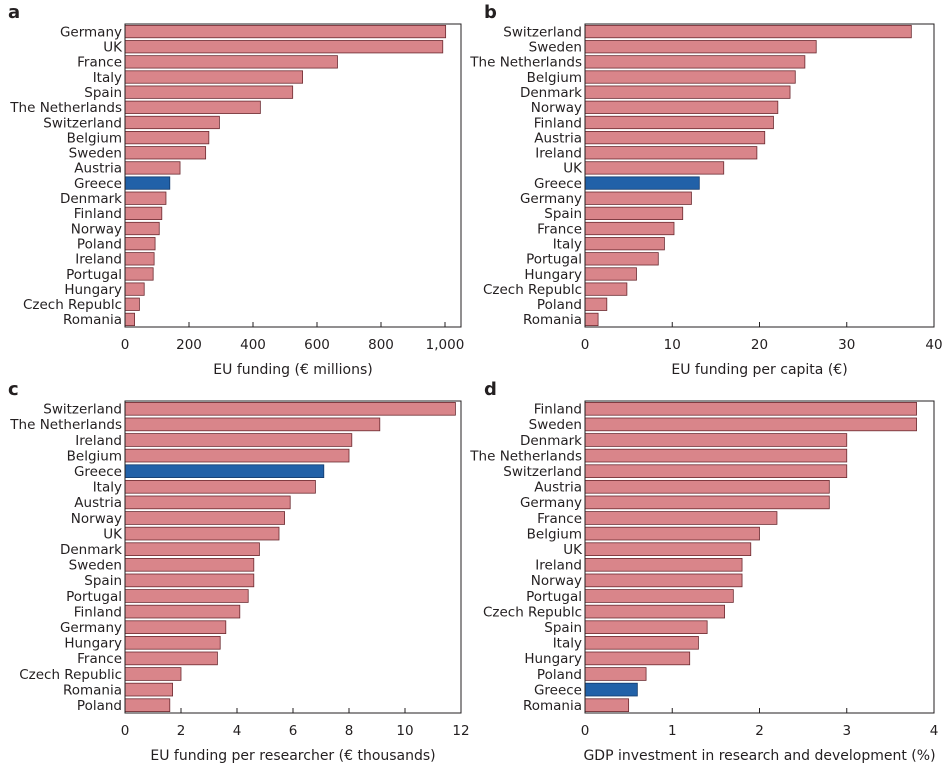 Image resolution: width=946 pixels, height=770 pixels. I want to click on panel-label: a, so click(14, 12).